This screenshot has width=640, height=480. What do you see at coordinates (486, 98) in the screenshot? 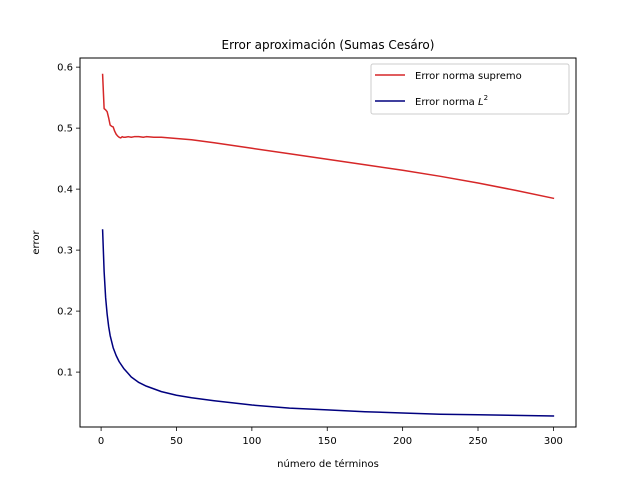
I see `legend-label-l2-sup: 2` at bounding box center [486, 98].